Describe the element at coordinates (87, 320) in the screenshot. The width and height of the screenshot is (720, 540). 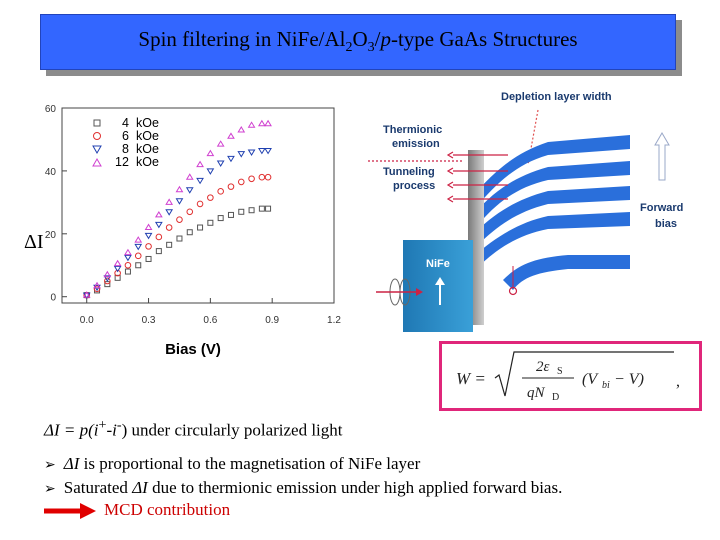
I see `x-tick-label: 0.0` at that location.